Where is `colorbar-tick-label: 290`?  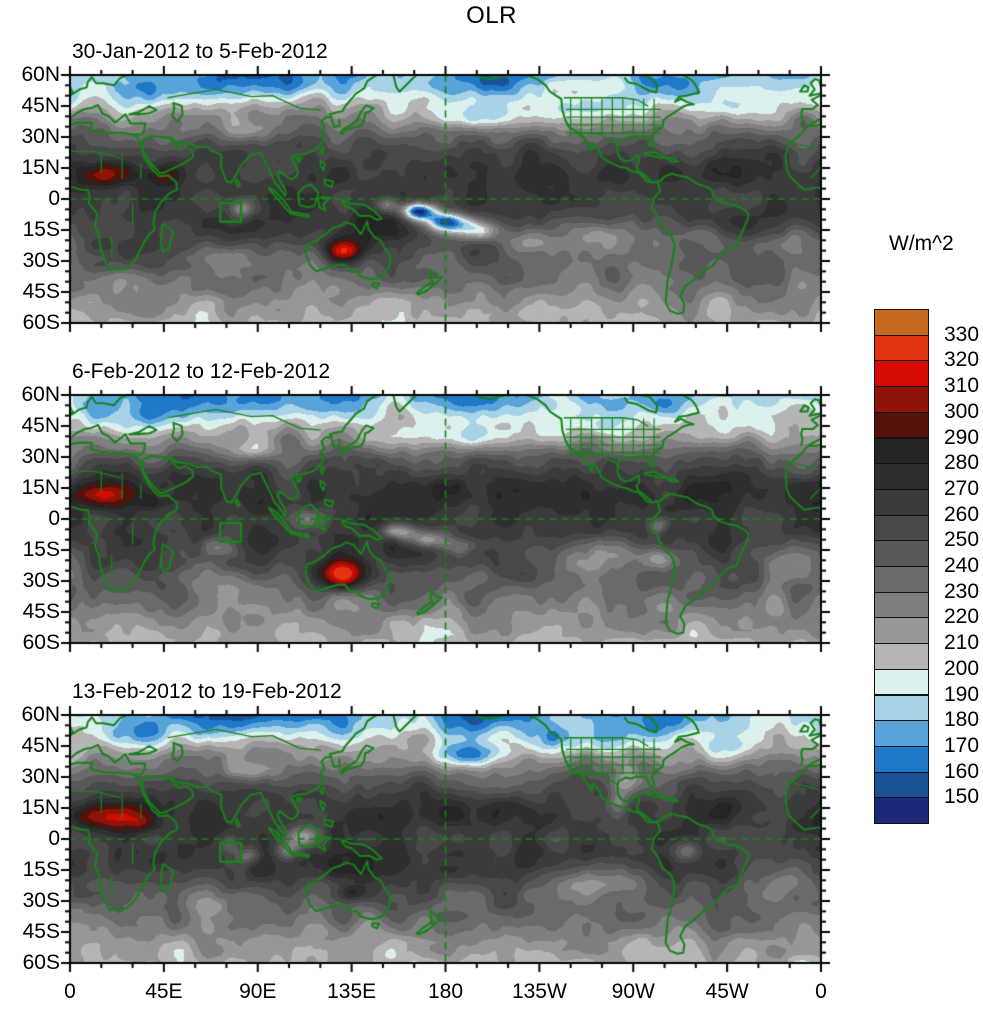 colorbar-tick-label: 290 is located at coordinates (962, 437).